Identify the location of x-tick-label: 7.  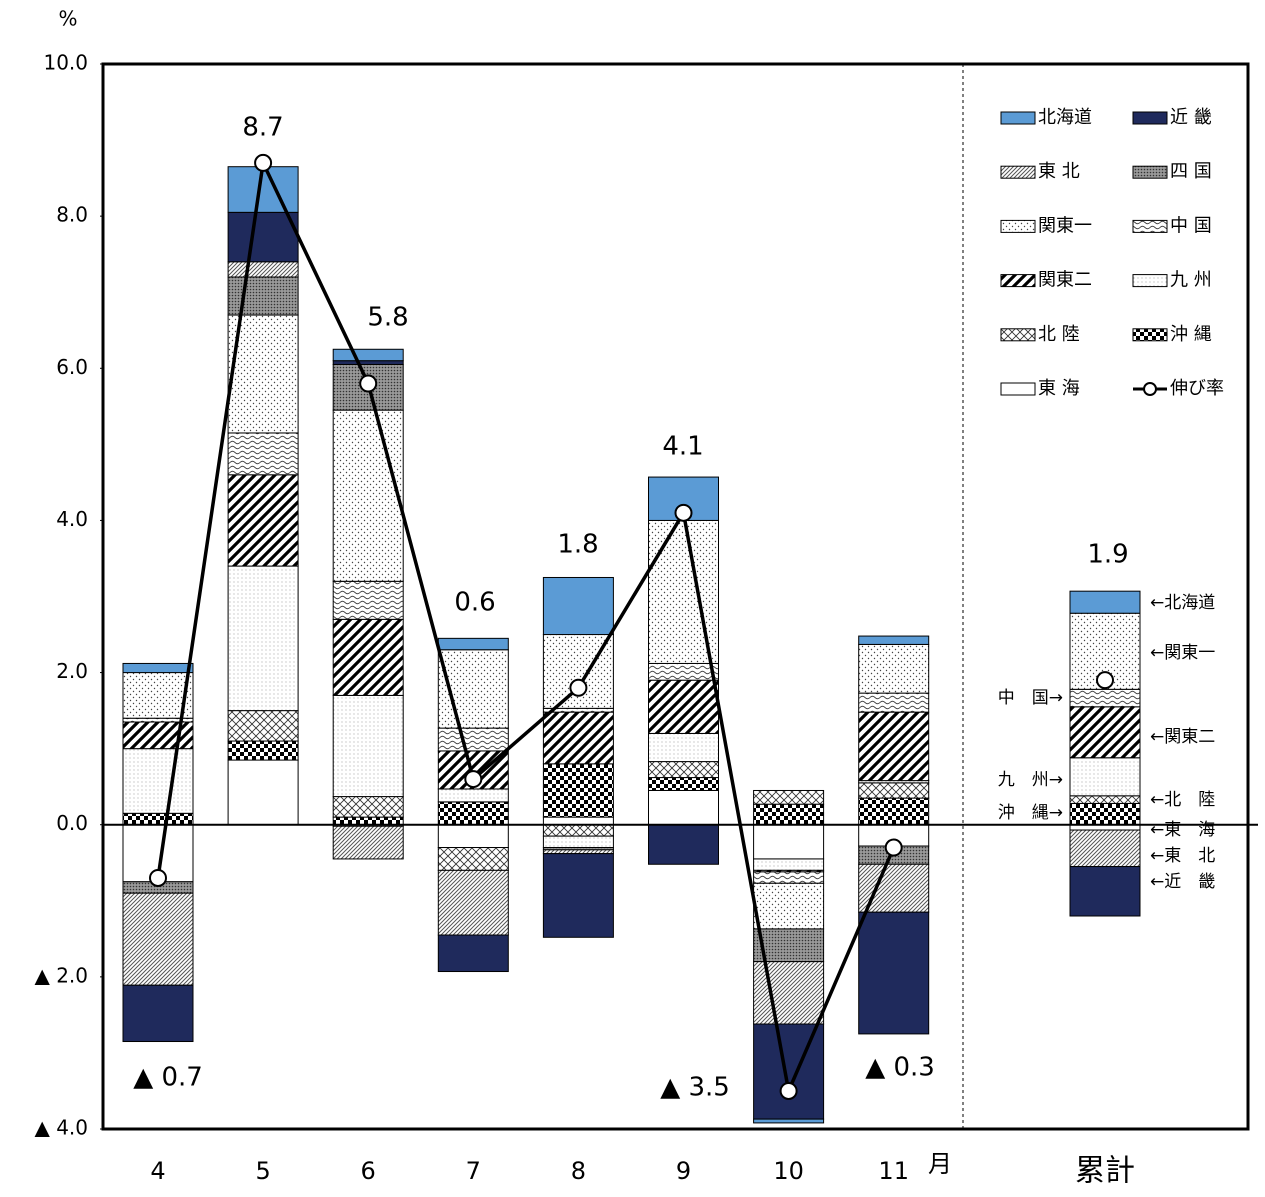
(473, 1171).